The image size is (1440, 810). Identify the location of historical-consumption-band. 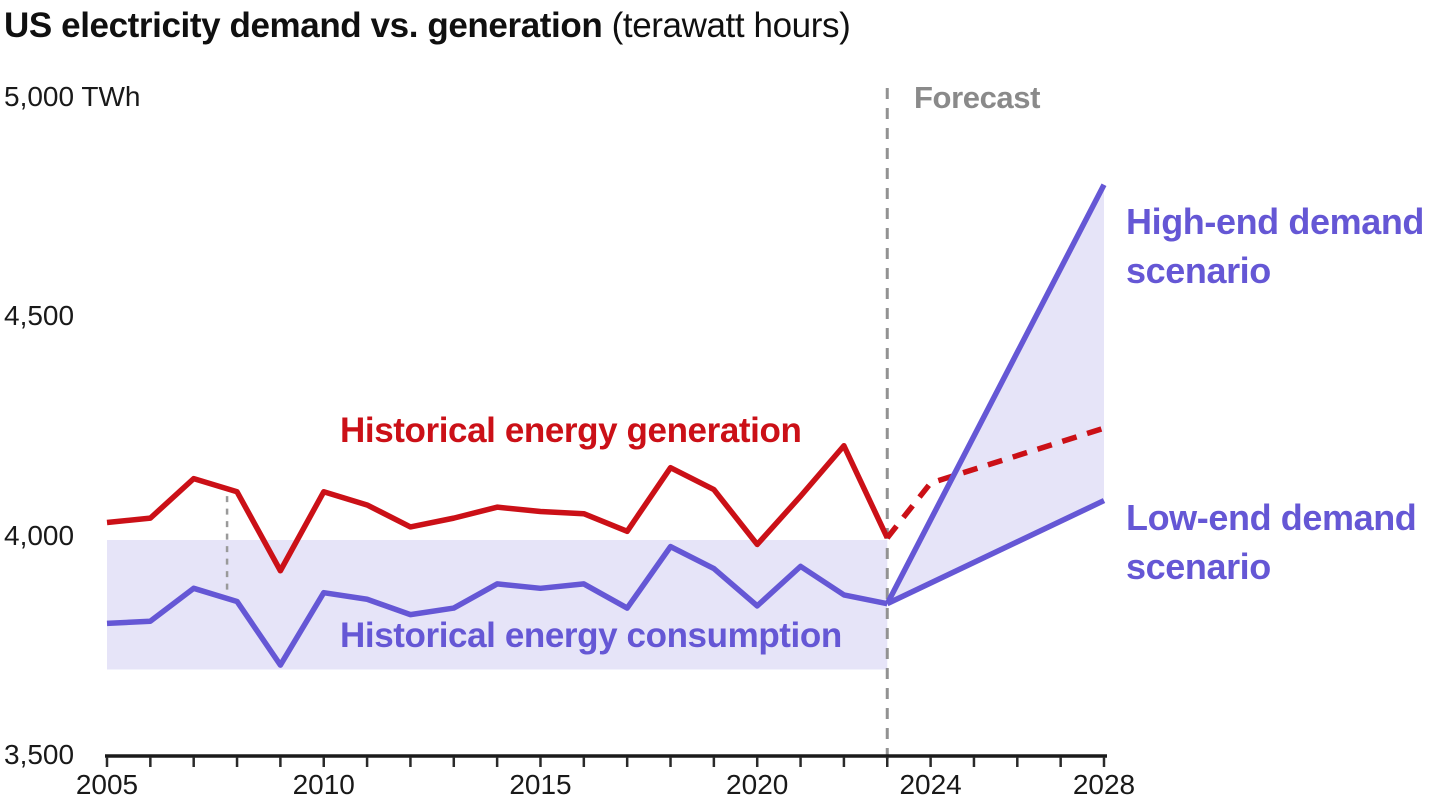
(497, 605).